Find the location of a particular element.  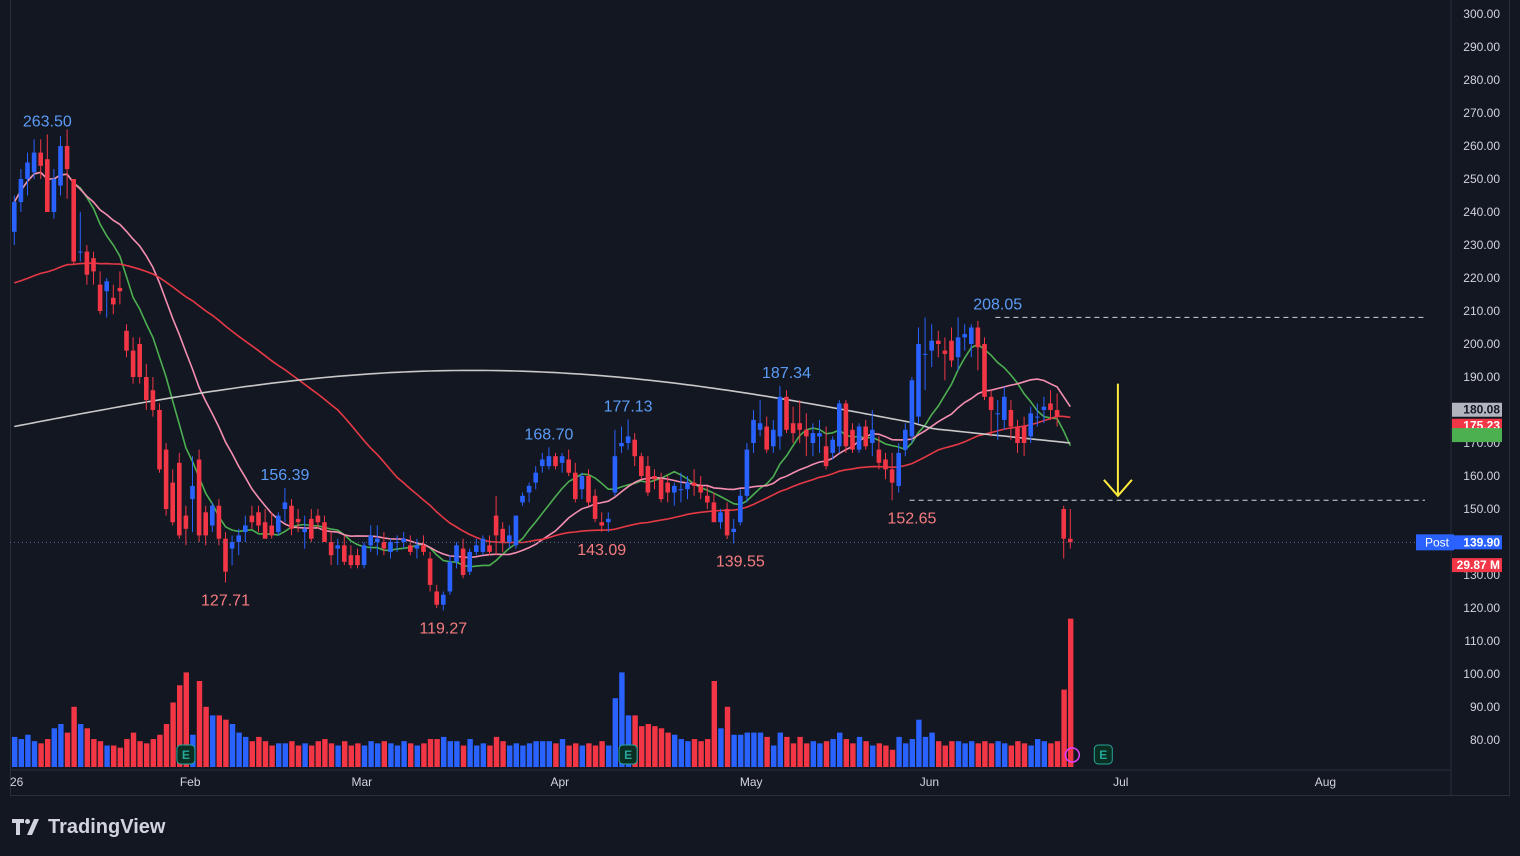

price-tag-value: 139.90 is located at coordinates (1481, 542).